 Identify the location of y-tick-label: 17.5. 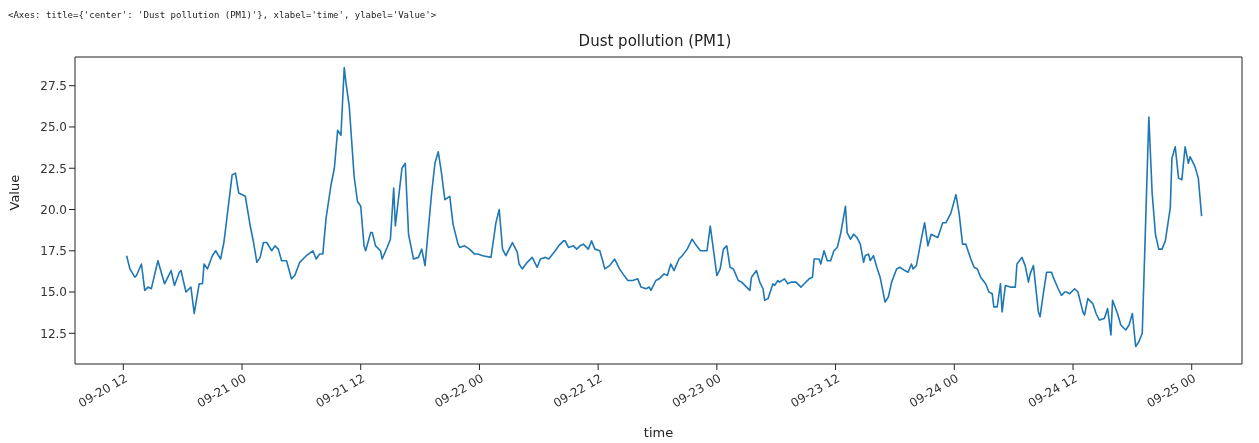
(53, 251).